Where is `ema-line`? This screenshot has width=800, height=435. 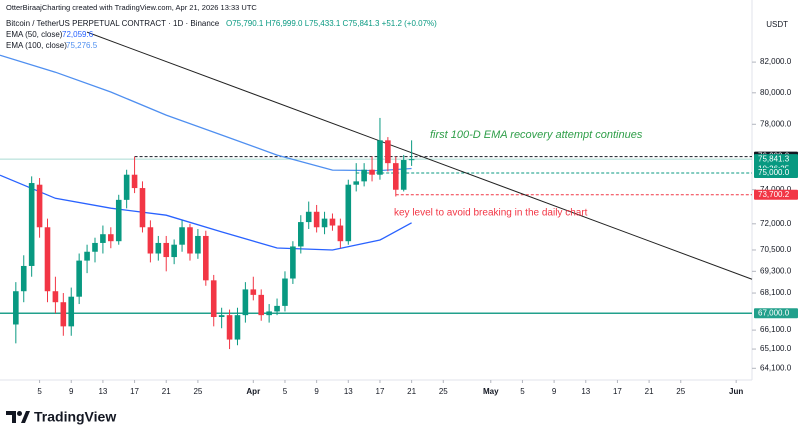 ema-line is located at coordinates (206, 212).